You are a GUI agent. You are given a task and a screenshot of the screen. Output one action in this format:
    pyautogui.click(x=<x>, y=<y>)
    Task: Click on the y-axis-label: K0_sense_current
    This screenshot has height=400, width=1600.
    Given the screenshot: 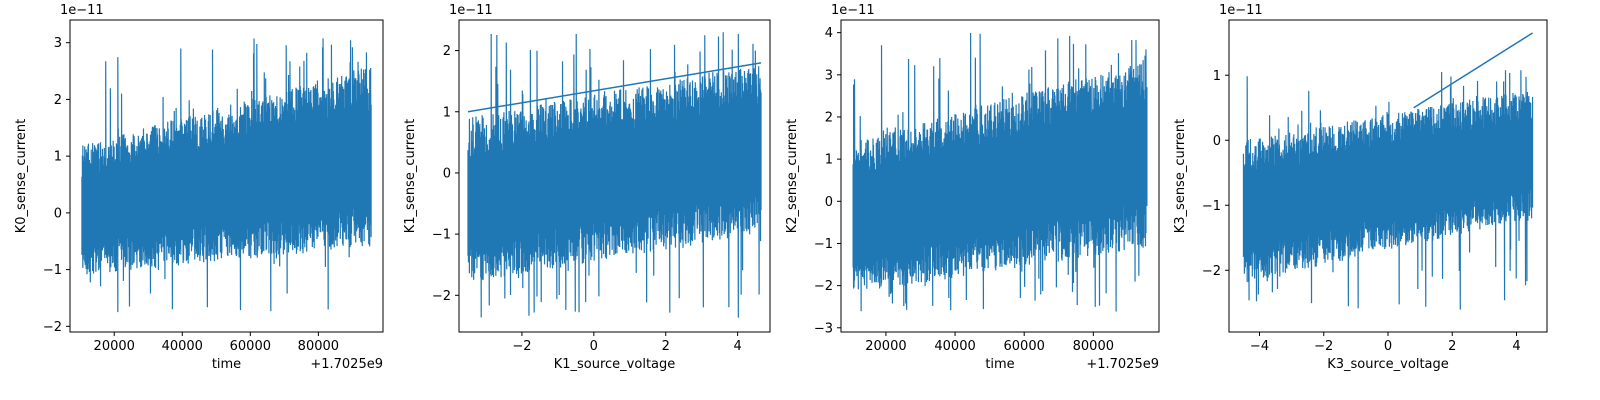 What is the action you would take?
    pyautogui.click(x=21, y=176)
    